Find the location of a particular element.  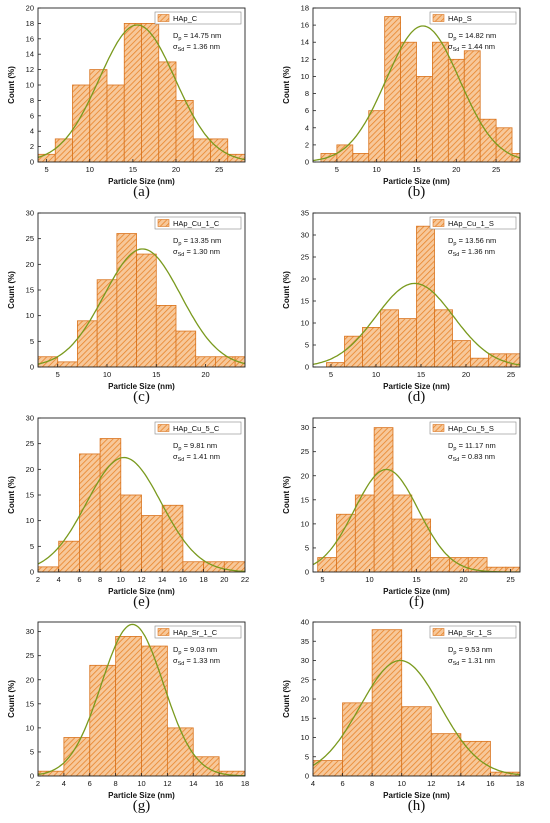

y-tick-label: 10 is located at coordinates (30, 85).